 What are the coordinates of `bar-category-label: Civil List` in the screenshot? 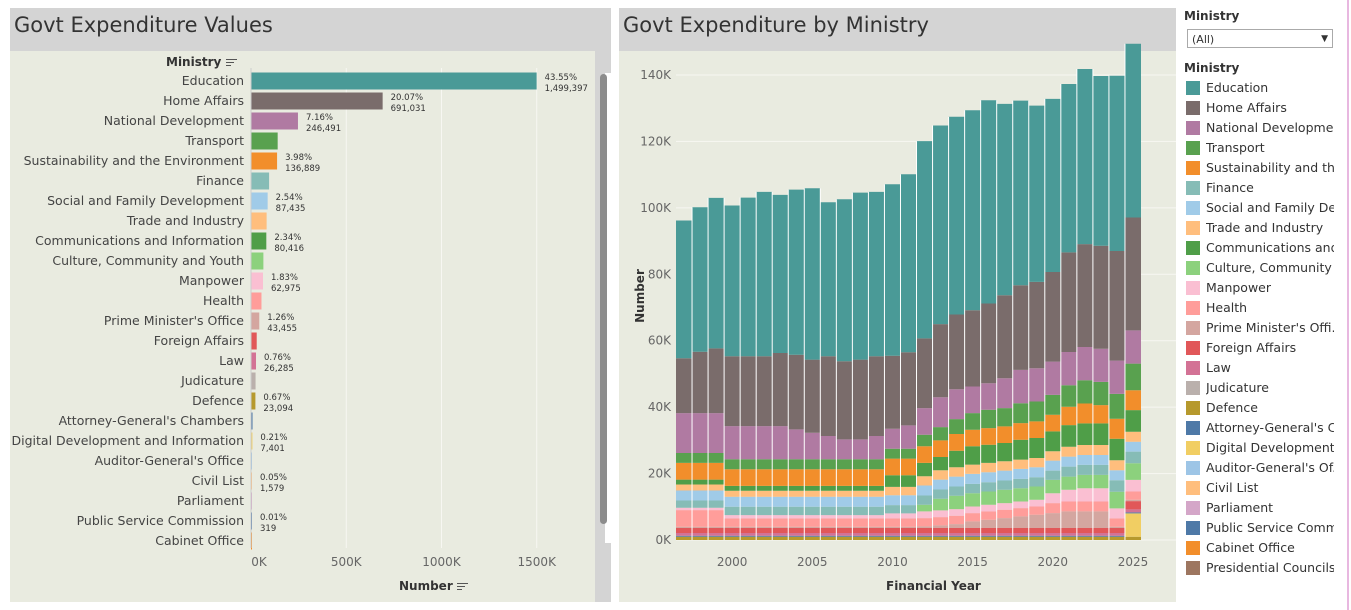 It's located at (218, 480).